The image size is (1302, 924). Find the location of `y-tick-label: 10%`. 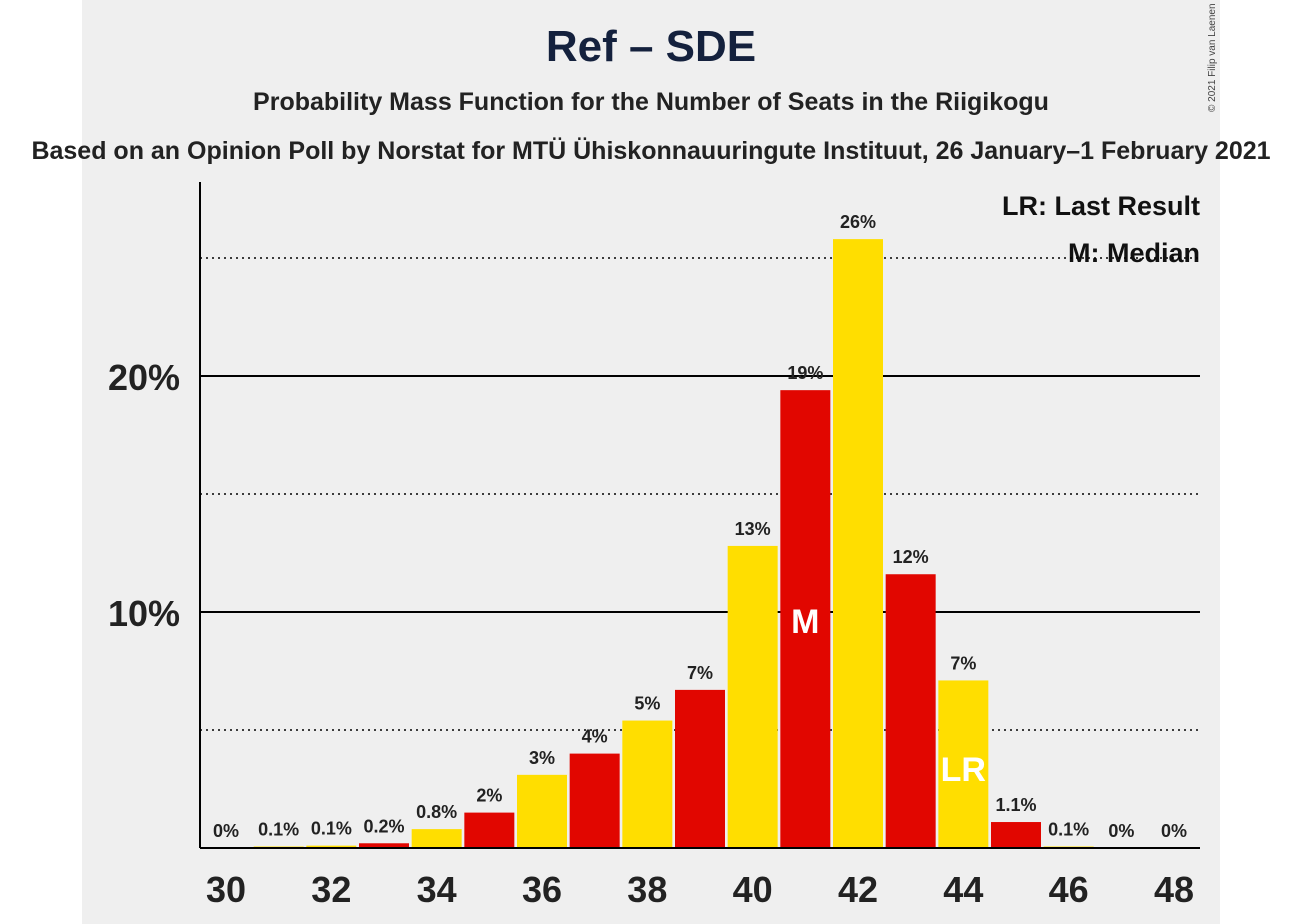

y-tick-label: 10% is located at coordinates (144, 613).